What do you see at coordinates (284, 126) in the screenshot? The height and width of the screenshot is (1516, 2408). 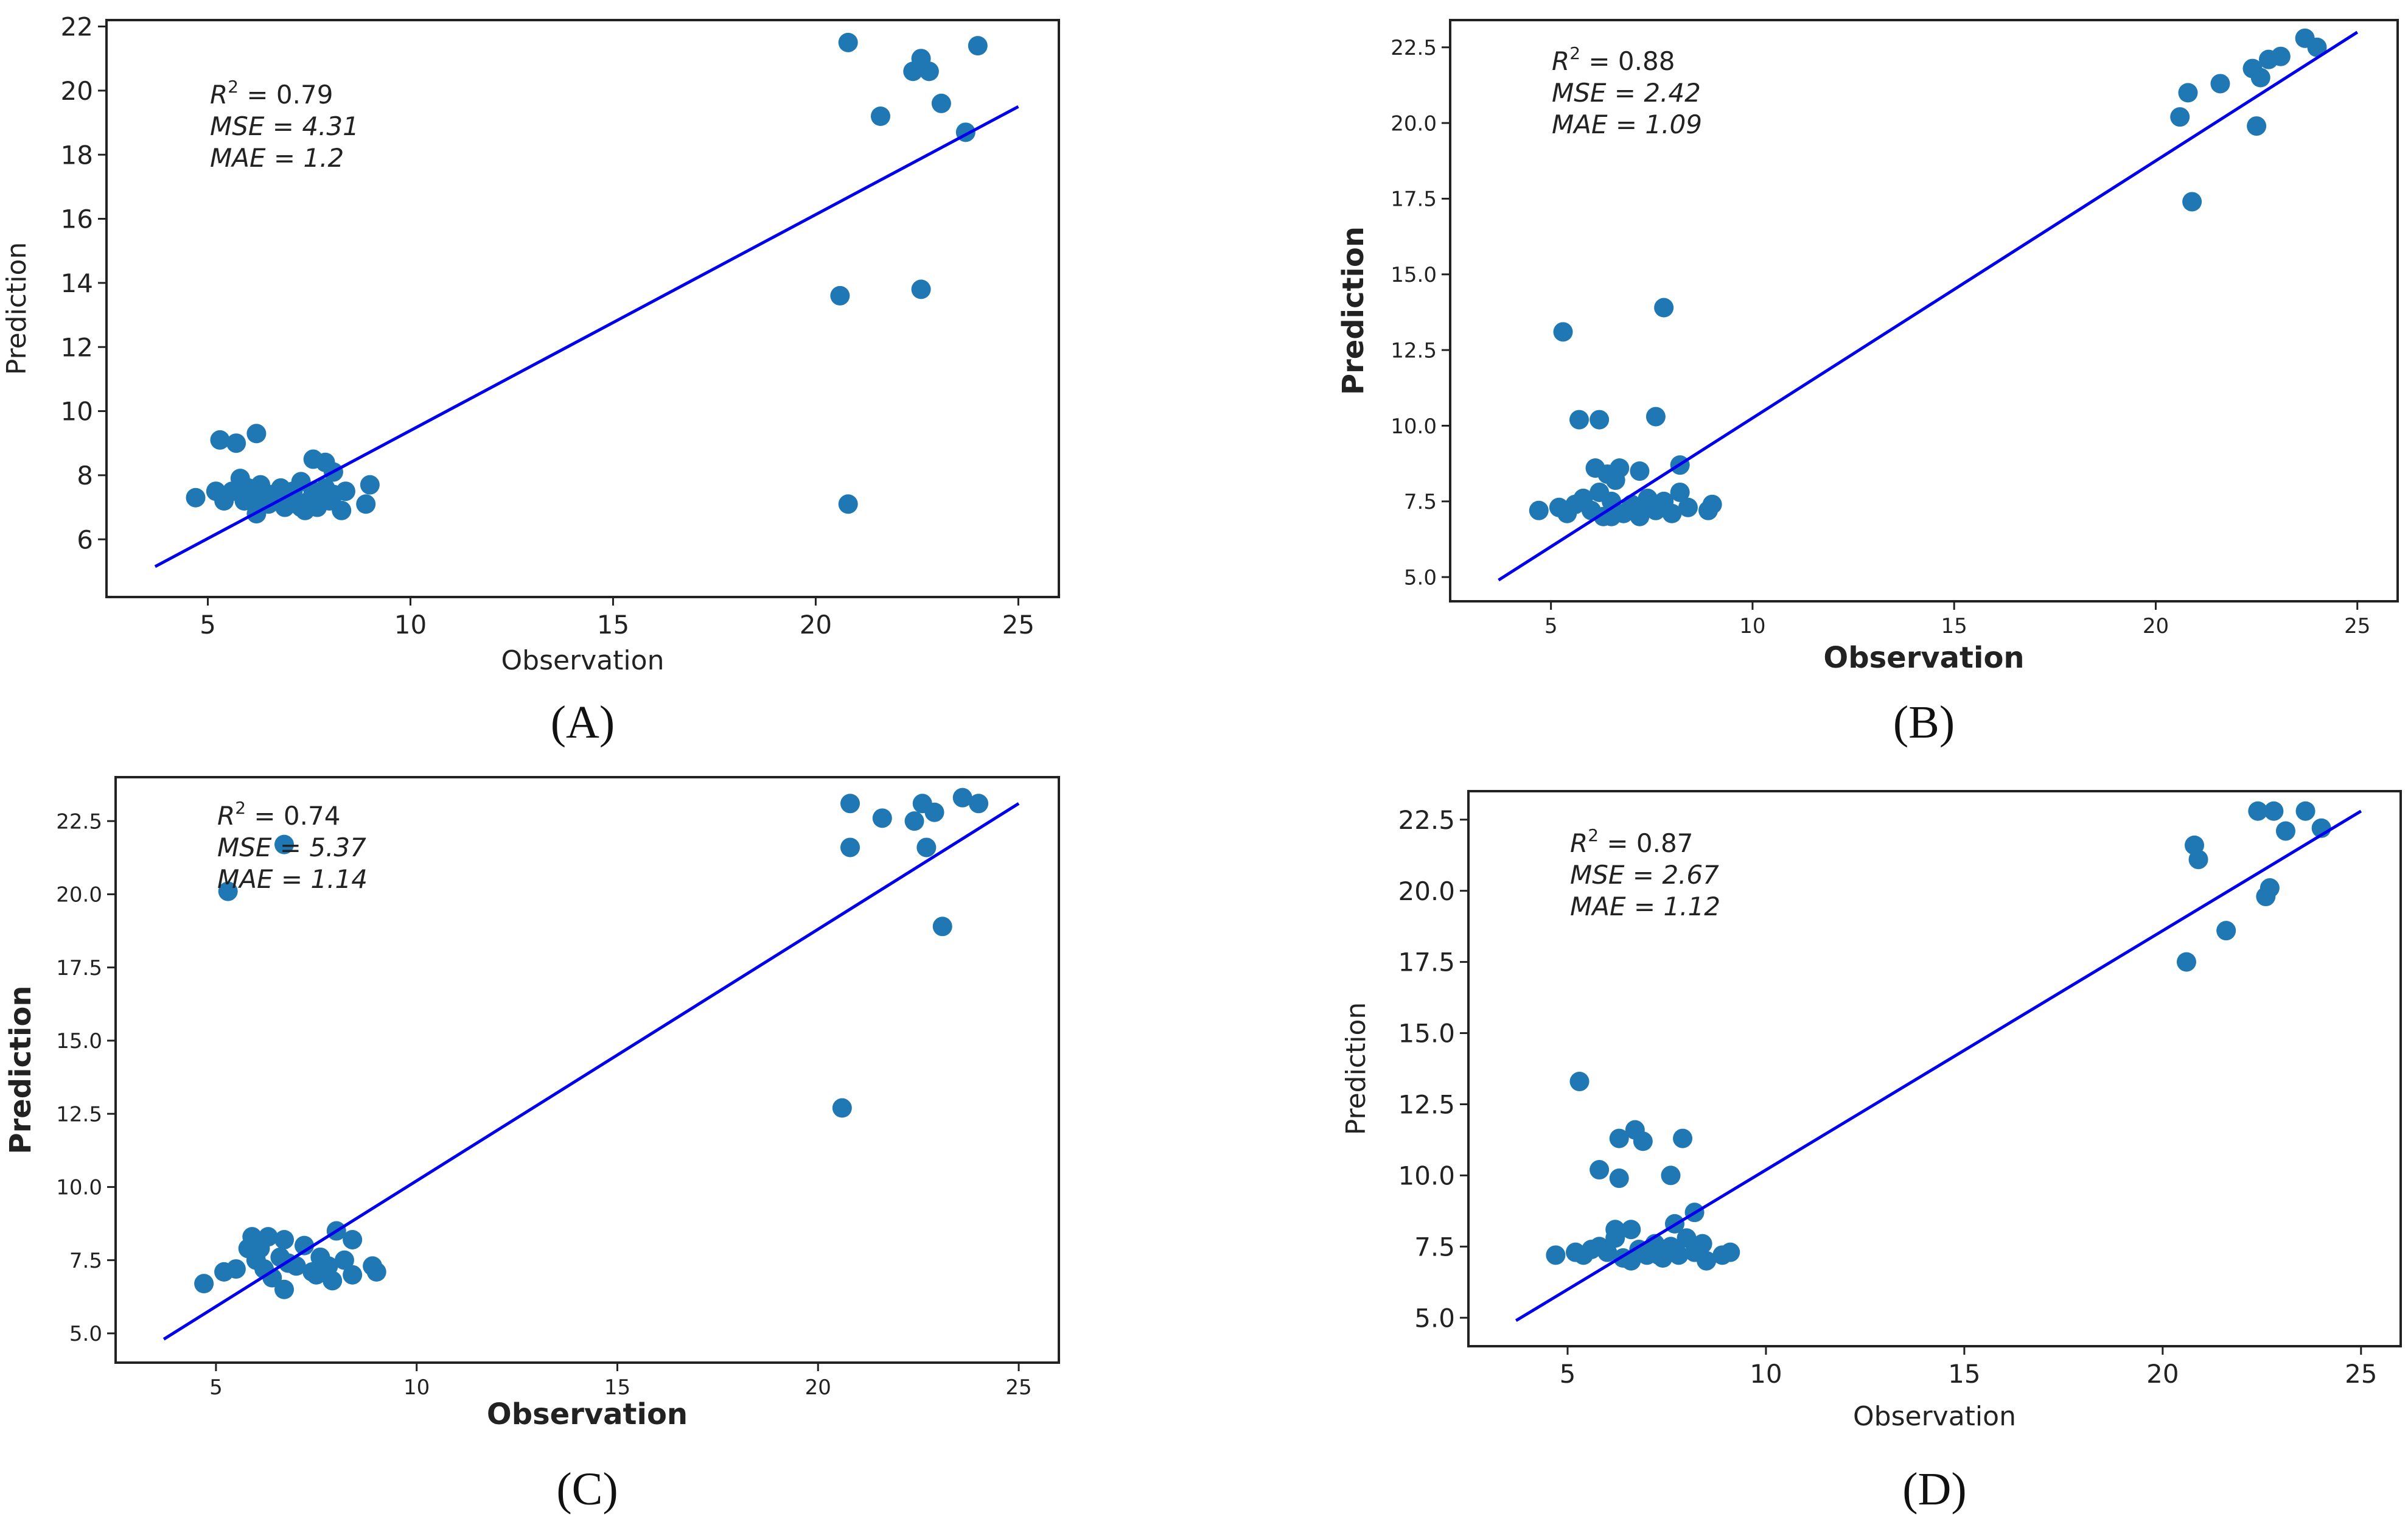 I see `mse-annotation: MSE = 4.31` at bounding box center [284, 126].